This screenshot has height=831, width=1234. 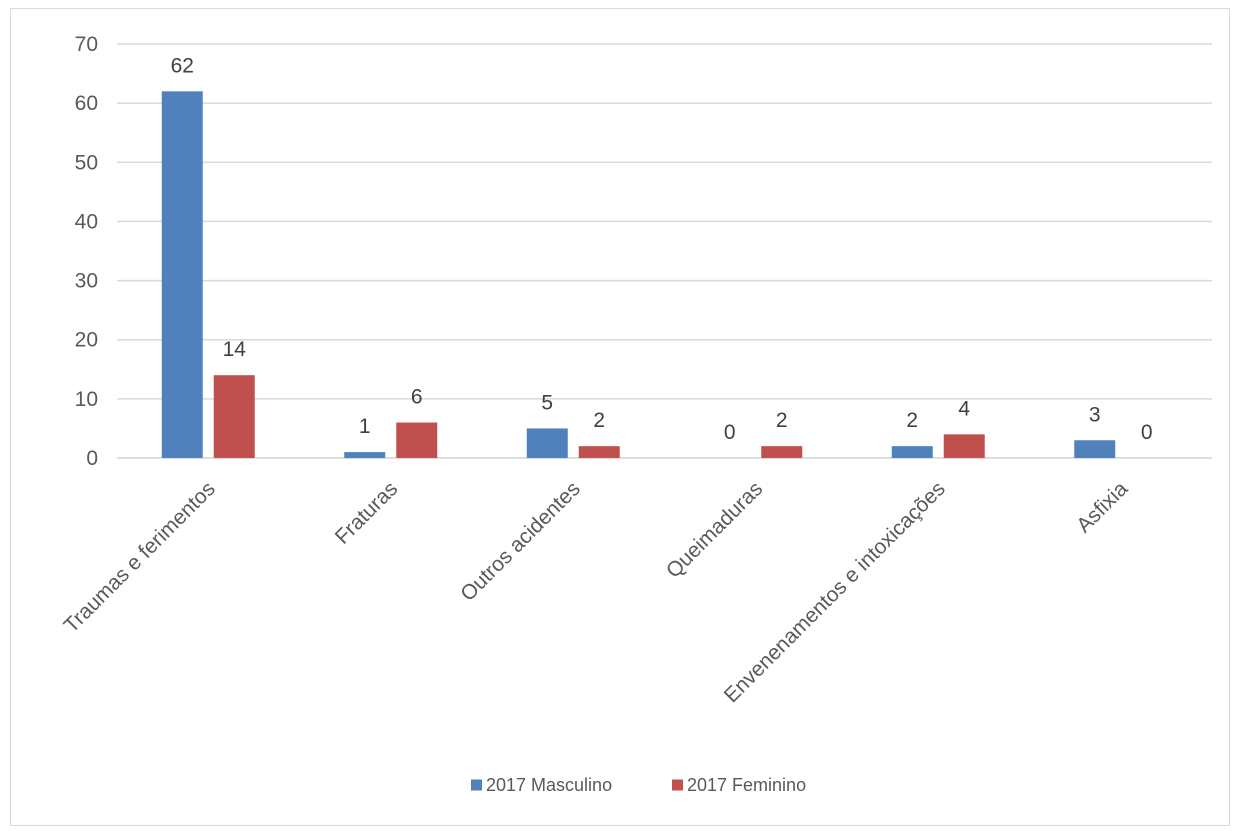 What do you see at coordinates (365, 426) in the screenshot?
I see `data-label: 1` at bounding box center [365, 426].